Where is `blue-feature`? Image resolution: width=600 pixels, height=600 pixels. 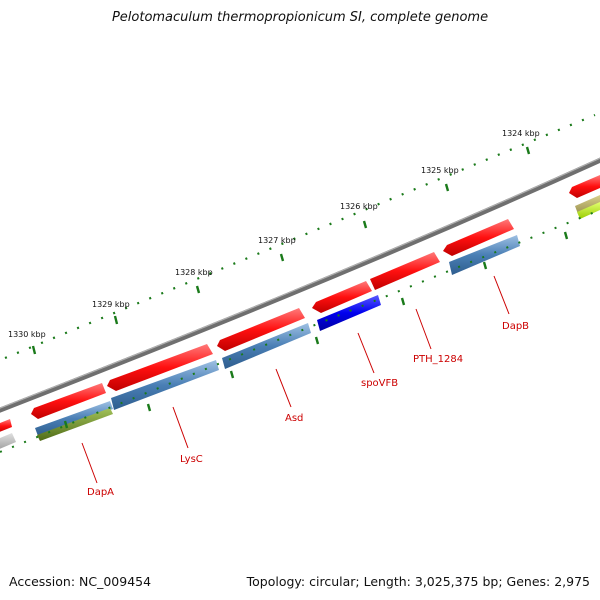 blue-feature is located at coordinates (74, 418).